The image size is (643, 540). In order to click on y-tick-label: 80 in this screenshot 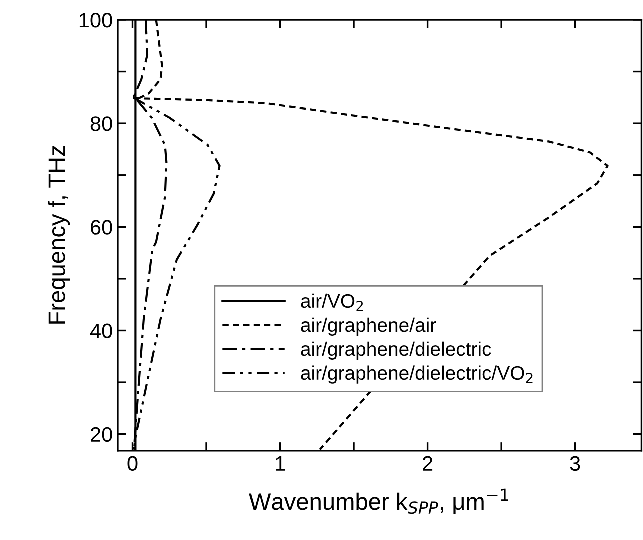, I will do `click(101, 124)`.